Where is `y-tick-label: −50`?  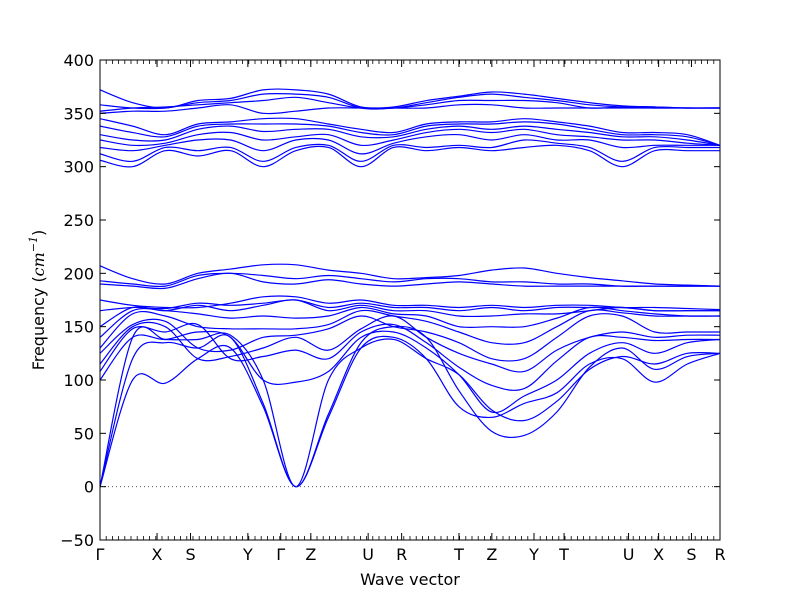
y-tick-label: −50 is located at coordinates (77, 540).